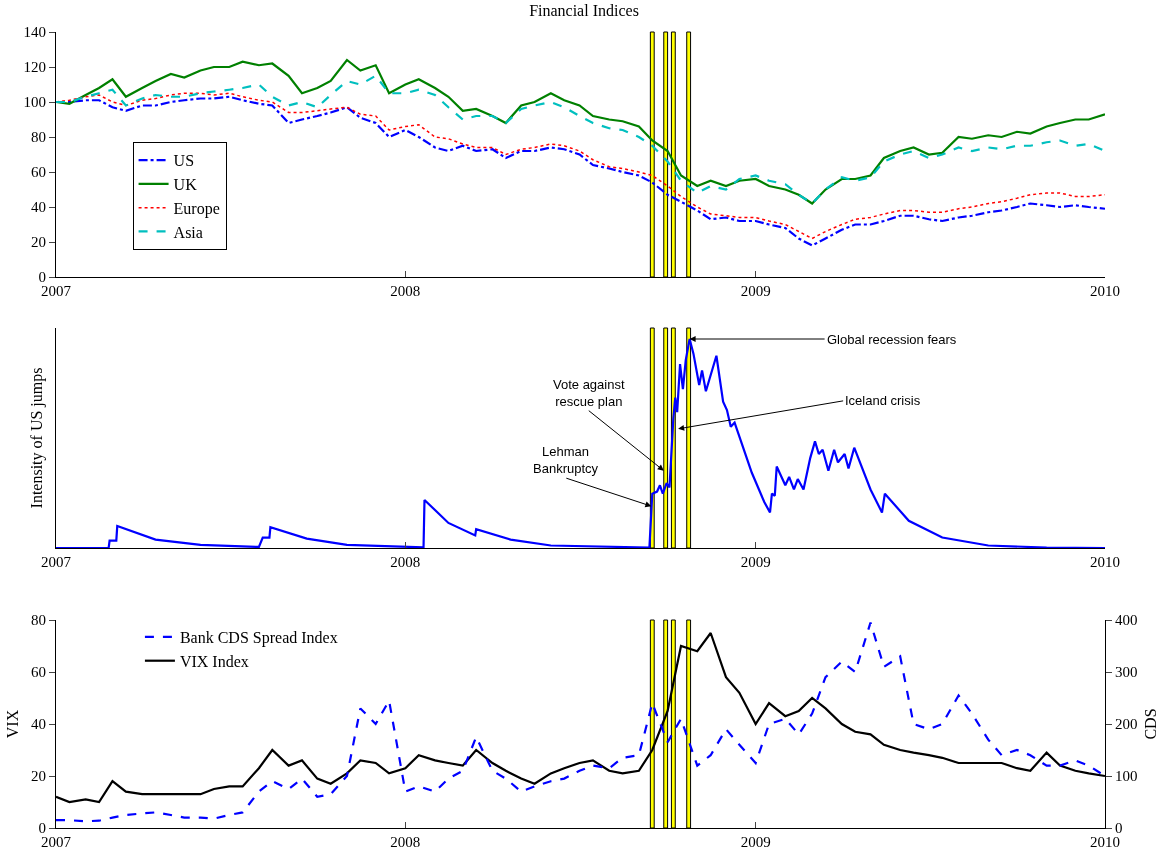 The height and width of the screenshot is (855, 1168). What do you see at coordinates (883, 400) in the screenshot?
I see `annotation: Iceland crisis` at bounding box center [883, 400].